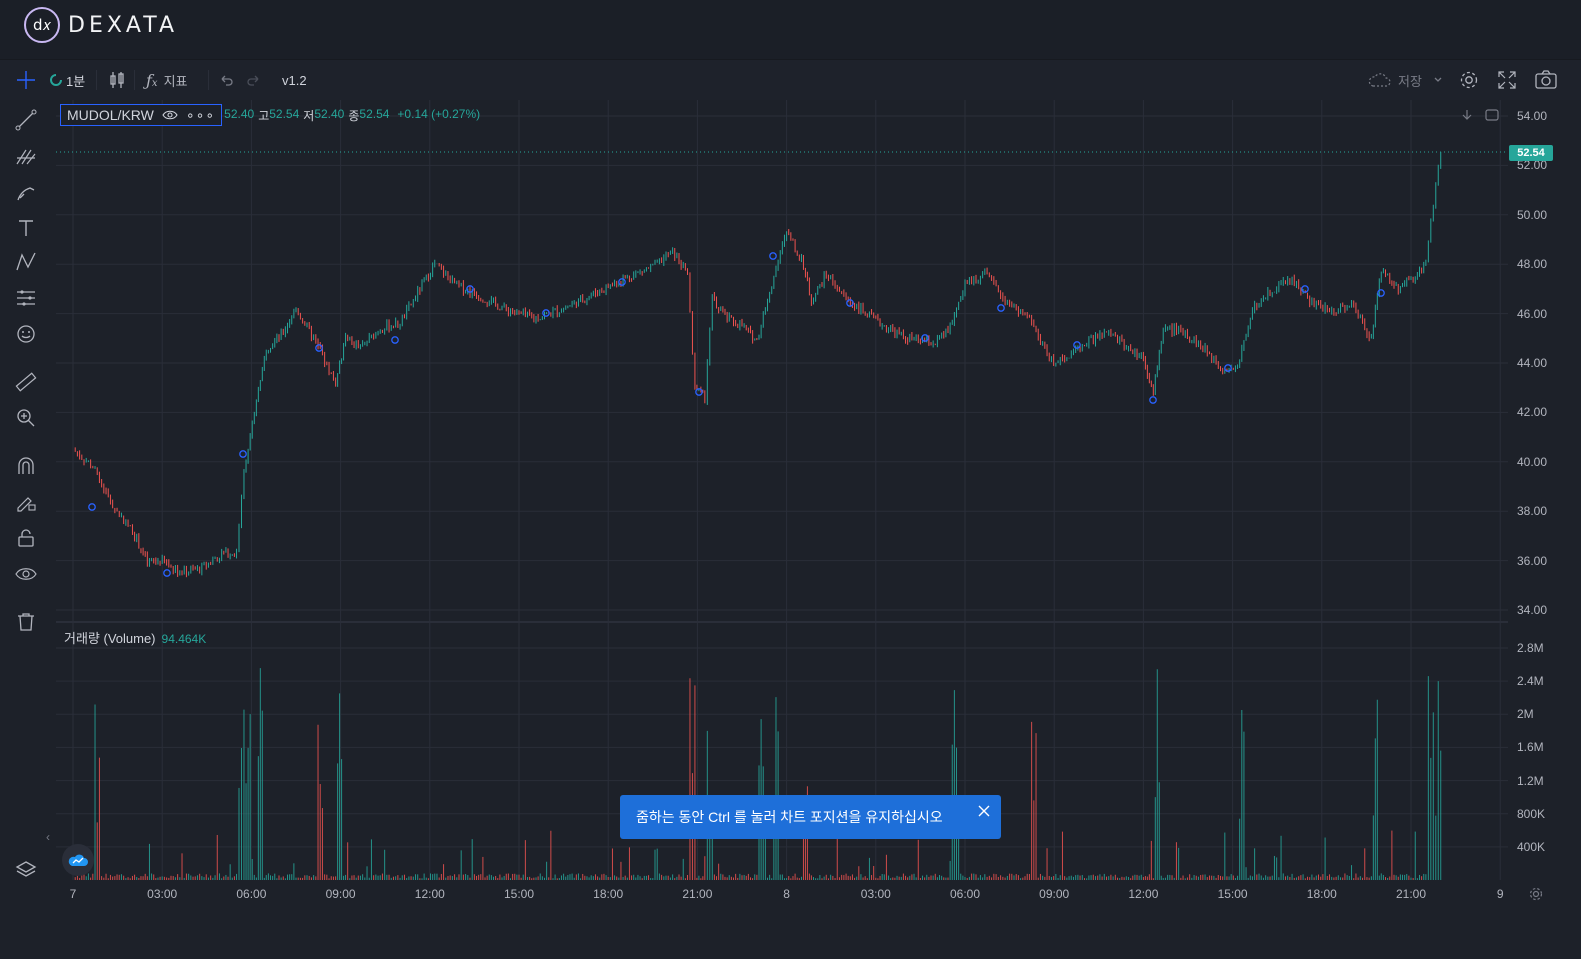 The width and height of the screenshot is (1581, 959). I want to click on chart-toolbar: 1분 ƒx 지표 v1.2 저장, so click(790, 80).